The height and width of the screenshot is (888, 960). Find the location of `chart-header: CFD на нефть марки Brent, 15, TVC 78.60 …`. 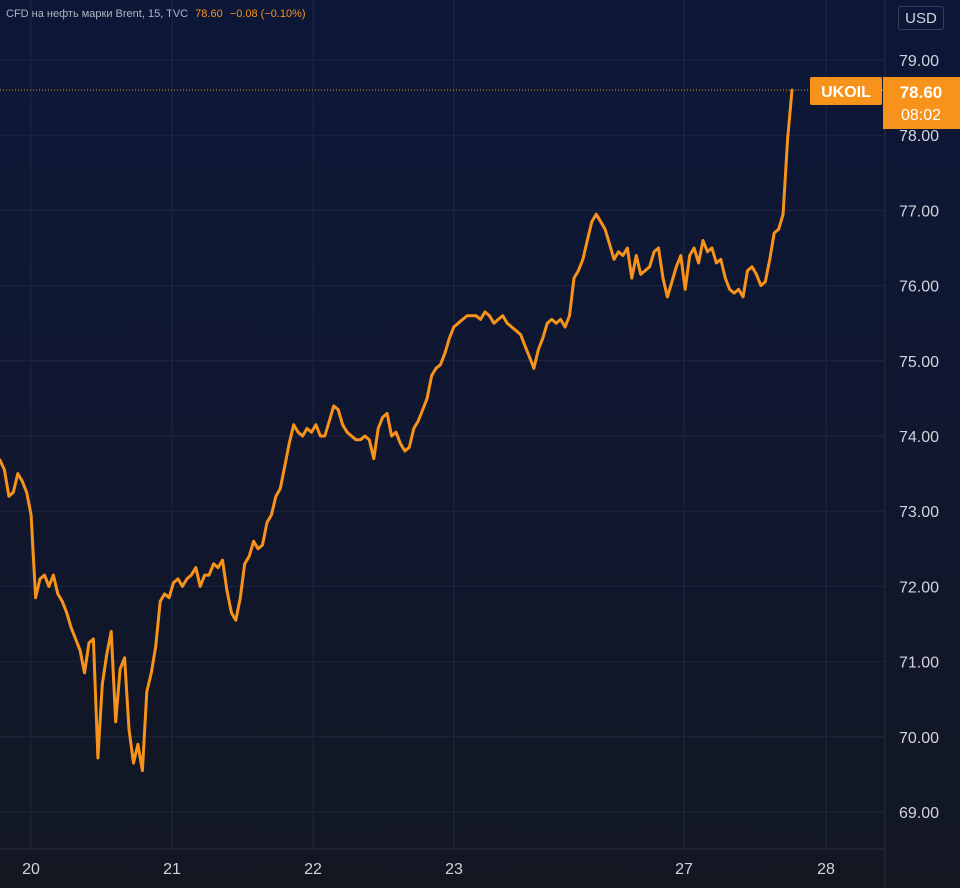

chart-header: CFD на нефть марки Brent, 15, TVC 78.60 … is located at coordinates (156, 14).